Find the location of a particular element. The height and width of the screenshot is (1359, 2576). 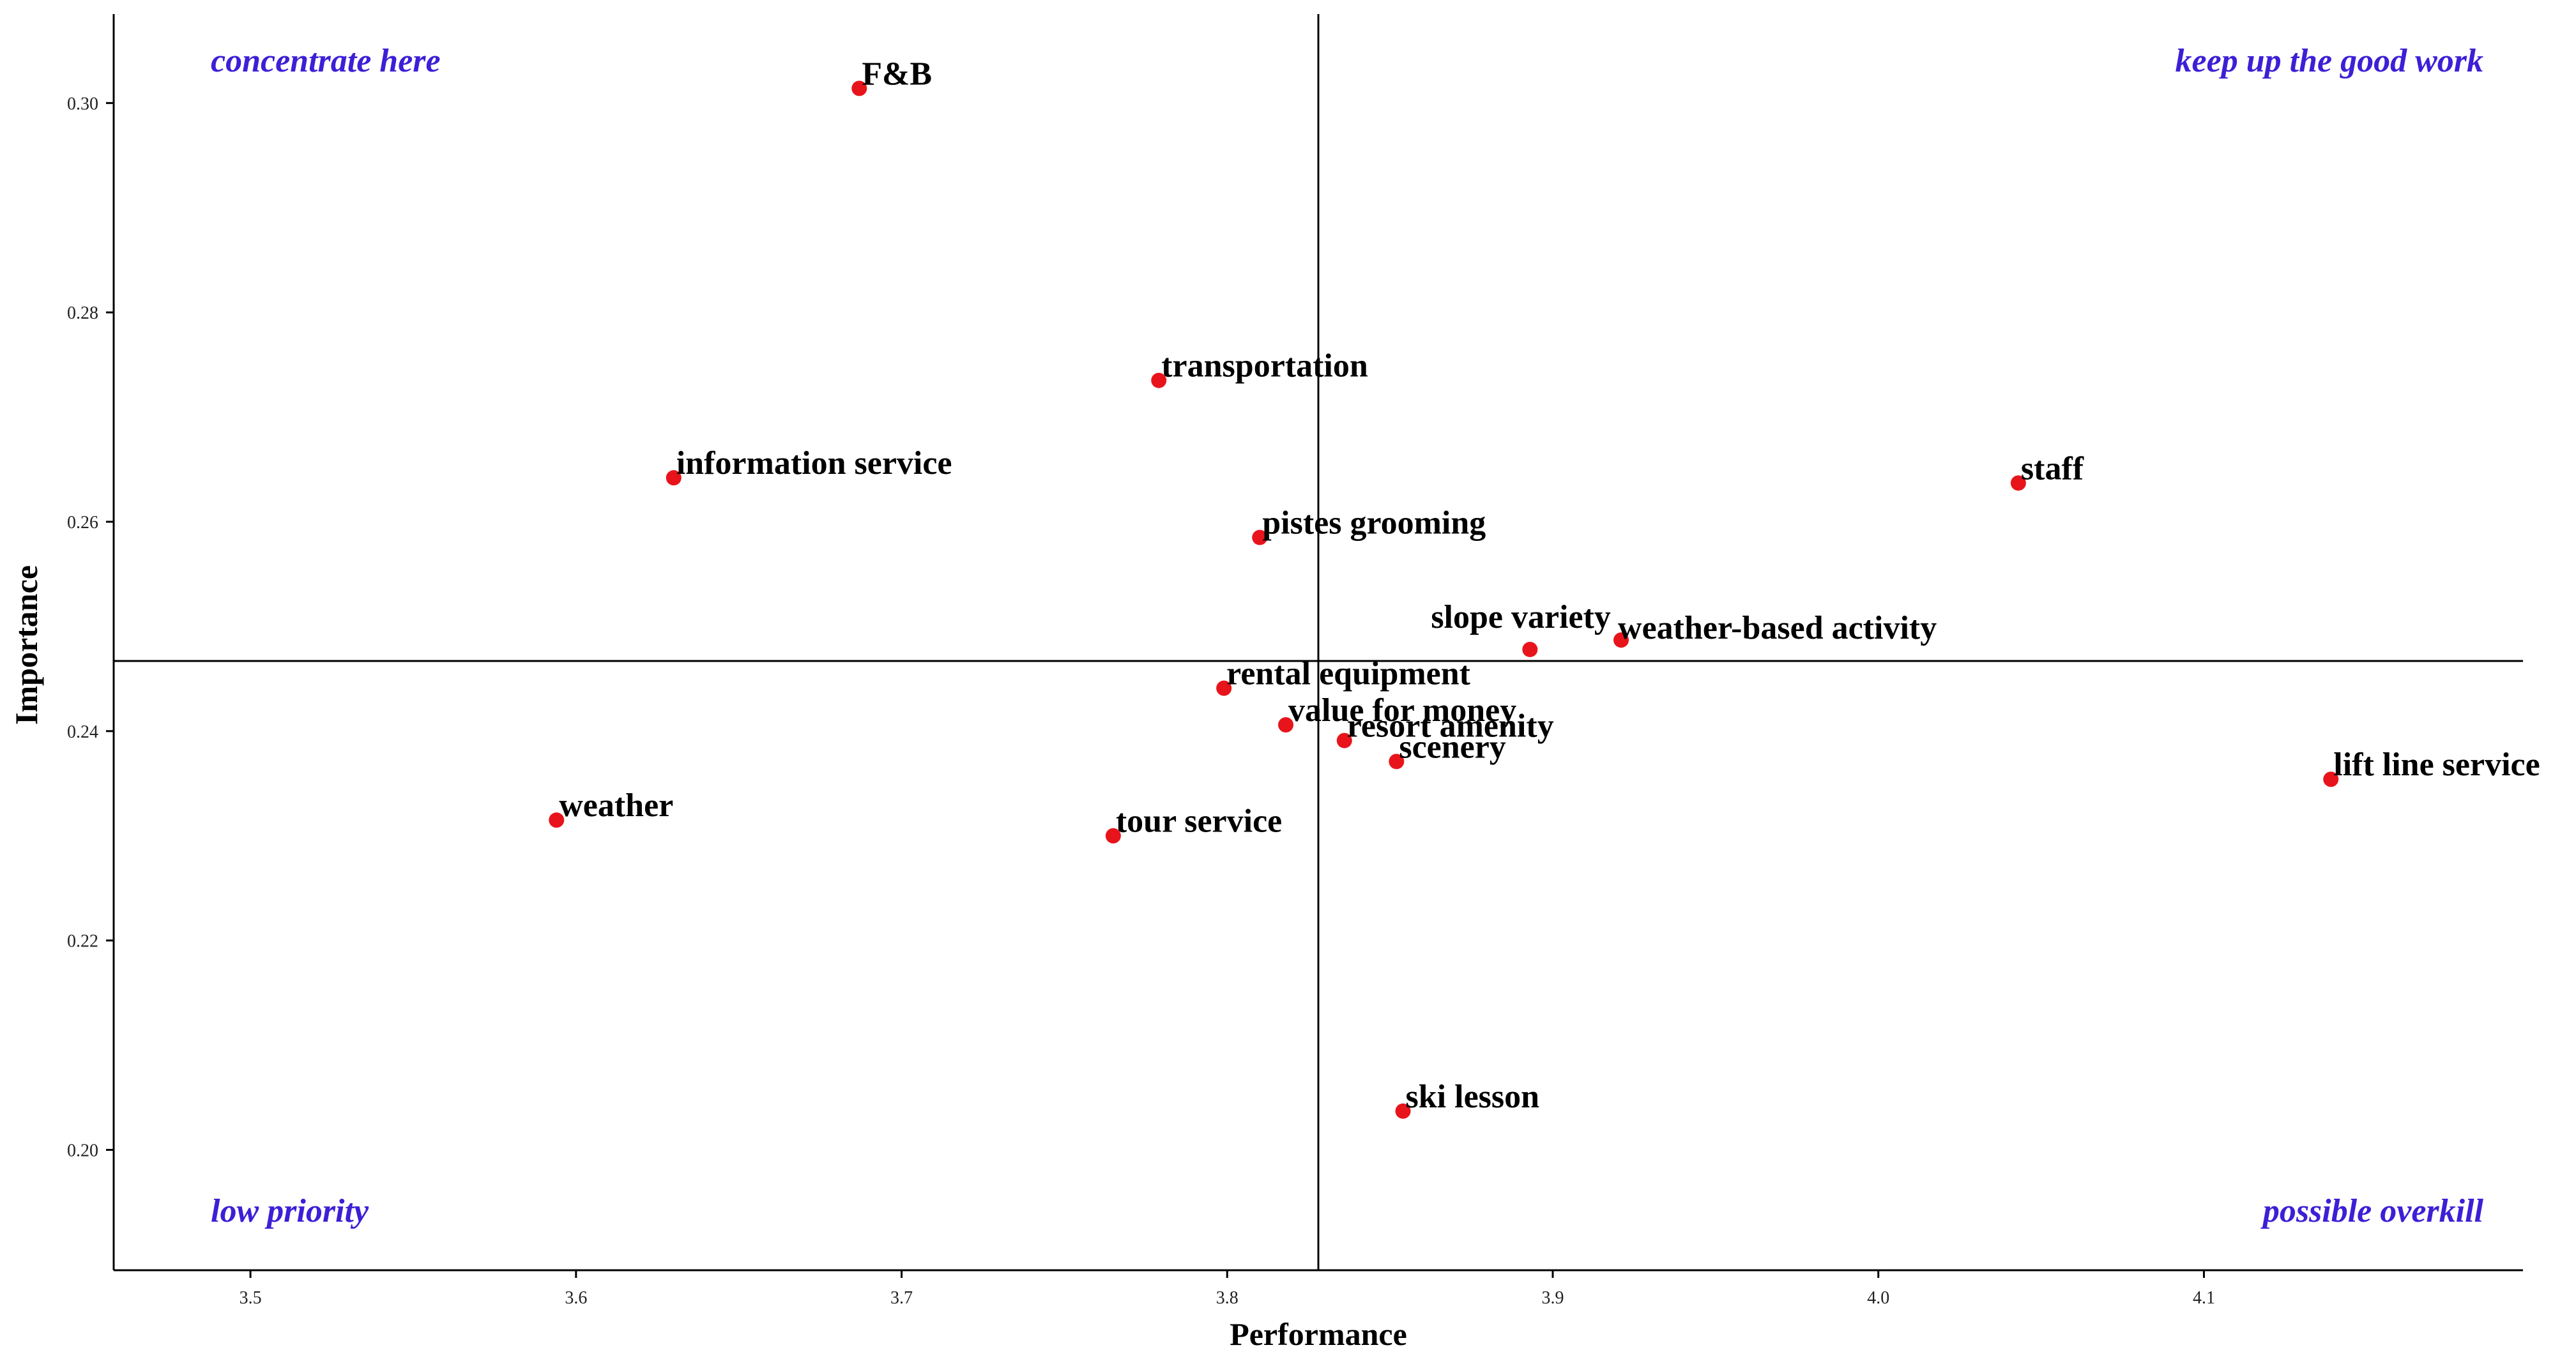

y-tick-label: 0.22 is located at coordinates (82, 942).